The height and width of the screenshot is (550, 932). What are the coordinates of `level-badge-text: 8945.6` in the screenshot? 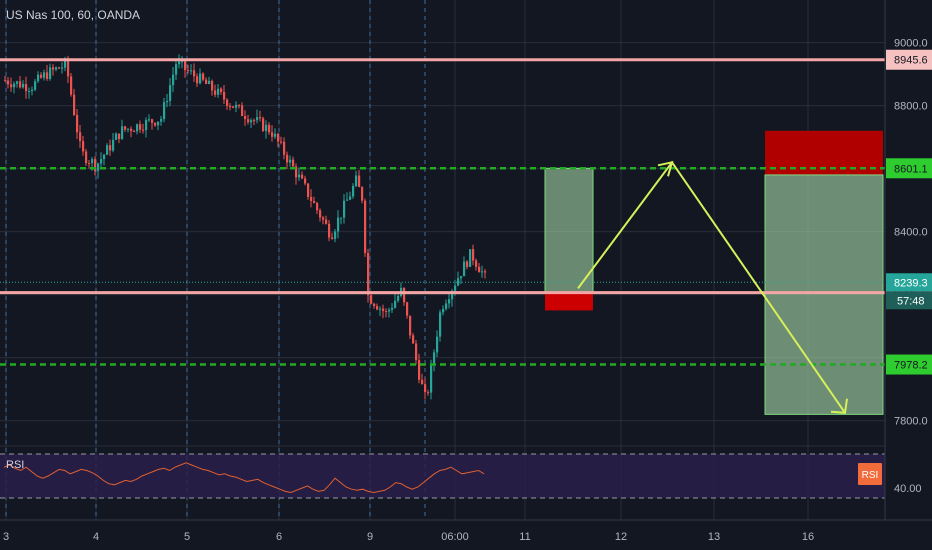 It's located at (911, 61).